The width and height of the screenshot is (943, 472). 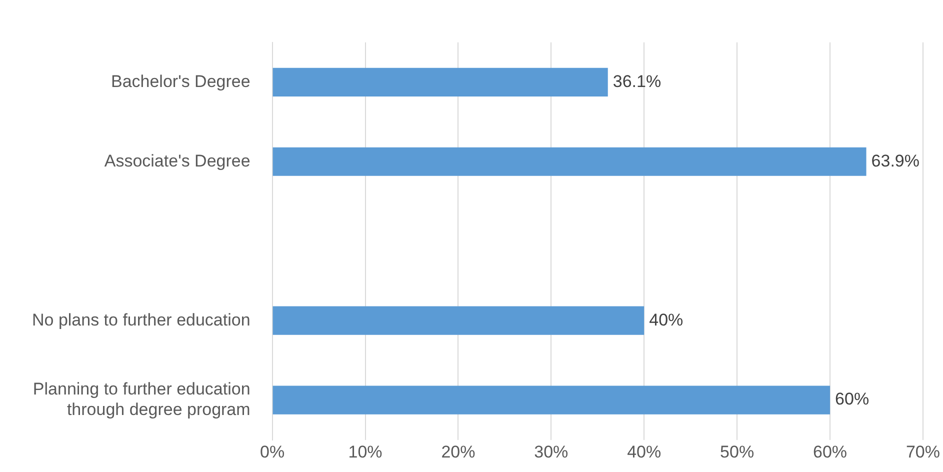 I want to click on x-tick-label: 50%, so click(x=737, y=452).